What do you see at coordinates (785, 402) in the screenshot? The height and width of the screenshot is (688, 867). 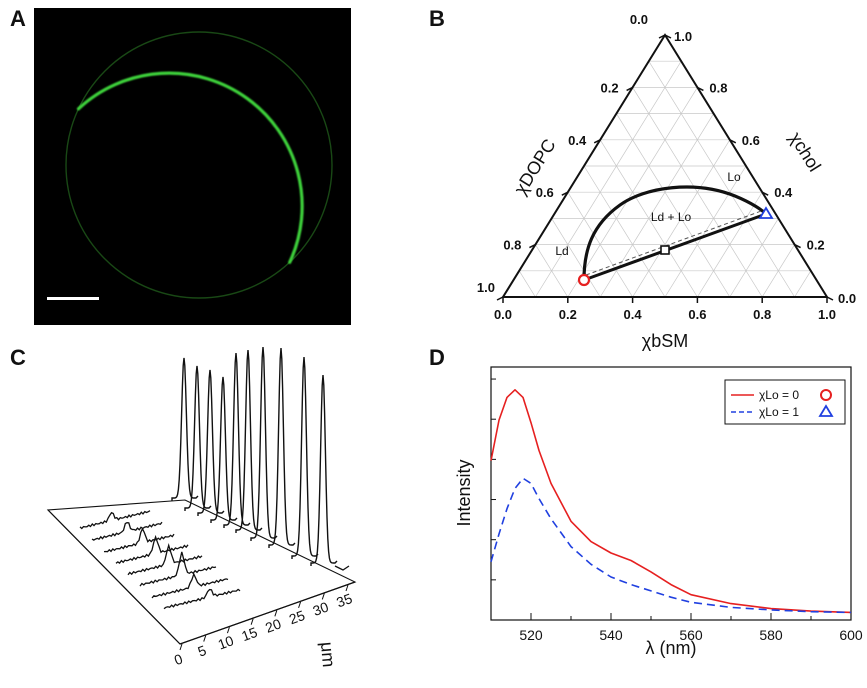 I see `spectra-legend: χLo = 0 χLo = 1` at bounding box center [785, 402].